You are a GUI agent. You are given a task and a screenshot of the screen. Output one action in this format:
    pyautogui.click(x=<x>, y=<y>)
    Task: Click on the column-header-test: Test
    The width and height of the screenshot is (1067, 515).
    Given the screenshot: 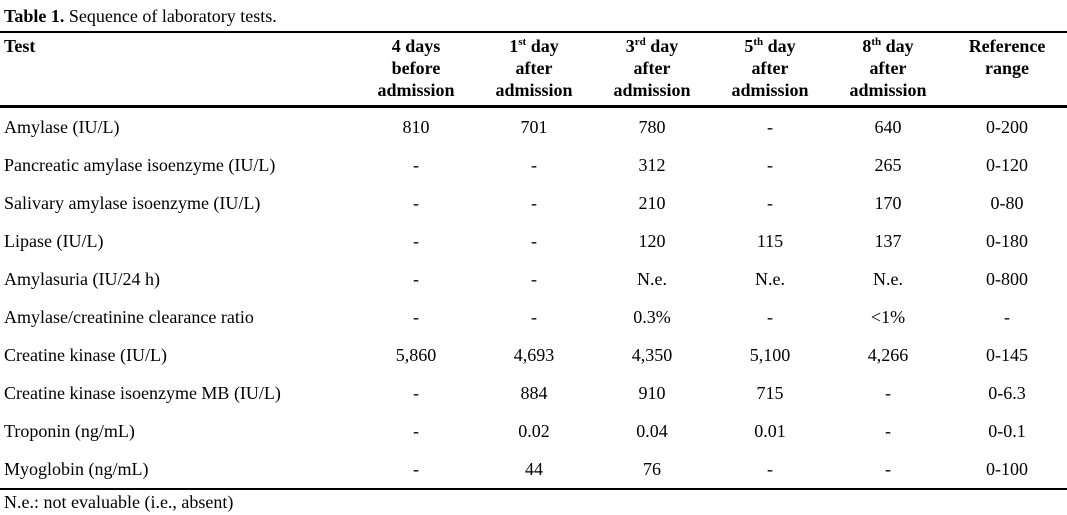 What is the action you would take?
    pyautogui.click(x=178, y=70)
    